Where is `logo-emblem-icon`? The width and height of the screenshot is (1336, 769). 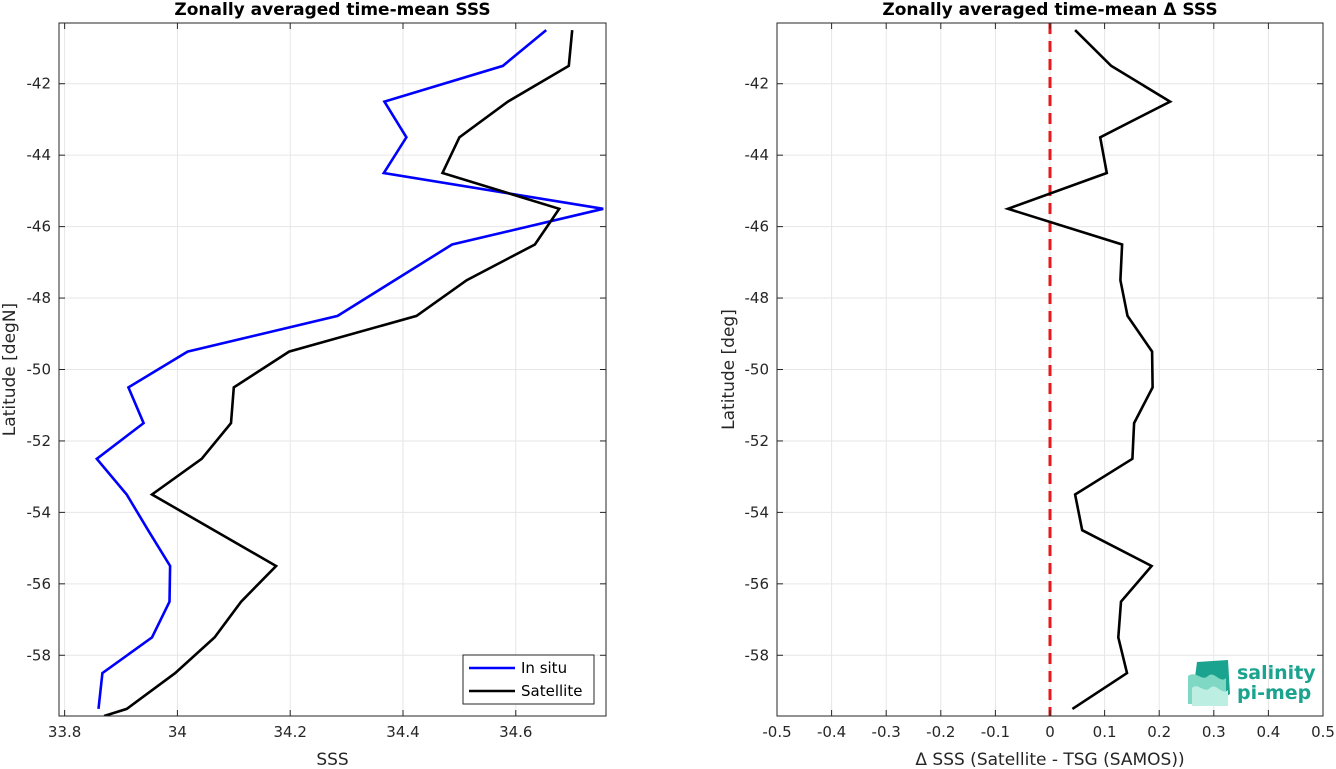 logo-emblem-icon is located at coordinates (1209, 683).